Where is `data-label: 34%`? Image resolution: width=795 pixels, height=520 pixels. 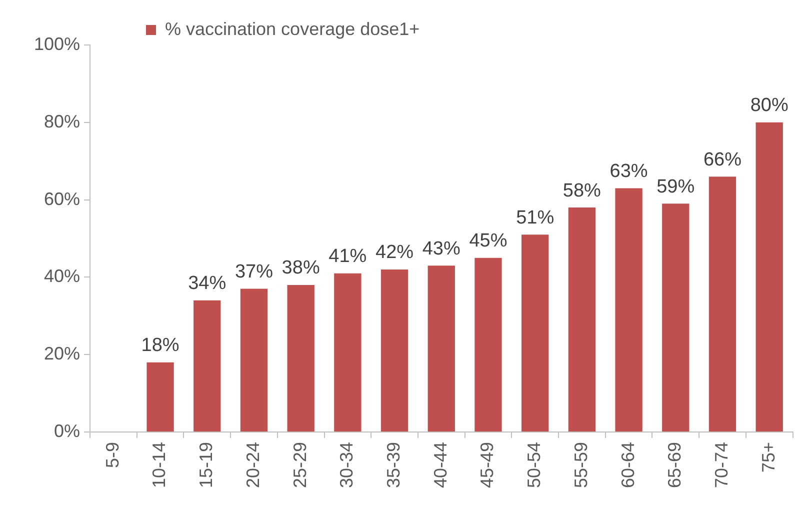
data-label: 34% is located at coordinates (207, 283).